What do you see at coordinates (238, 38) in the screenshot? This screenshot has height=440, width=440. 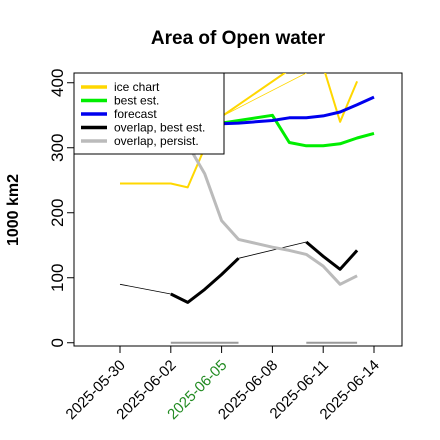 I see `chart-title: Area of Open water` at bounding box center [238, 38].